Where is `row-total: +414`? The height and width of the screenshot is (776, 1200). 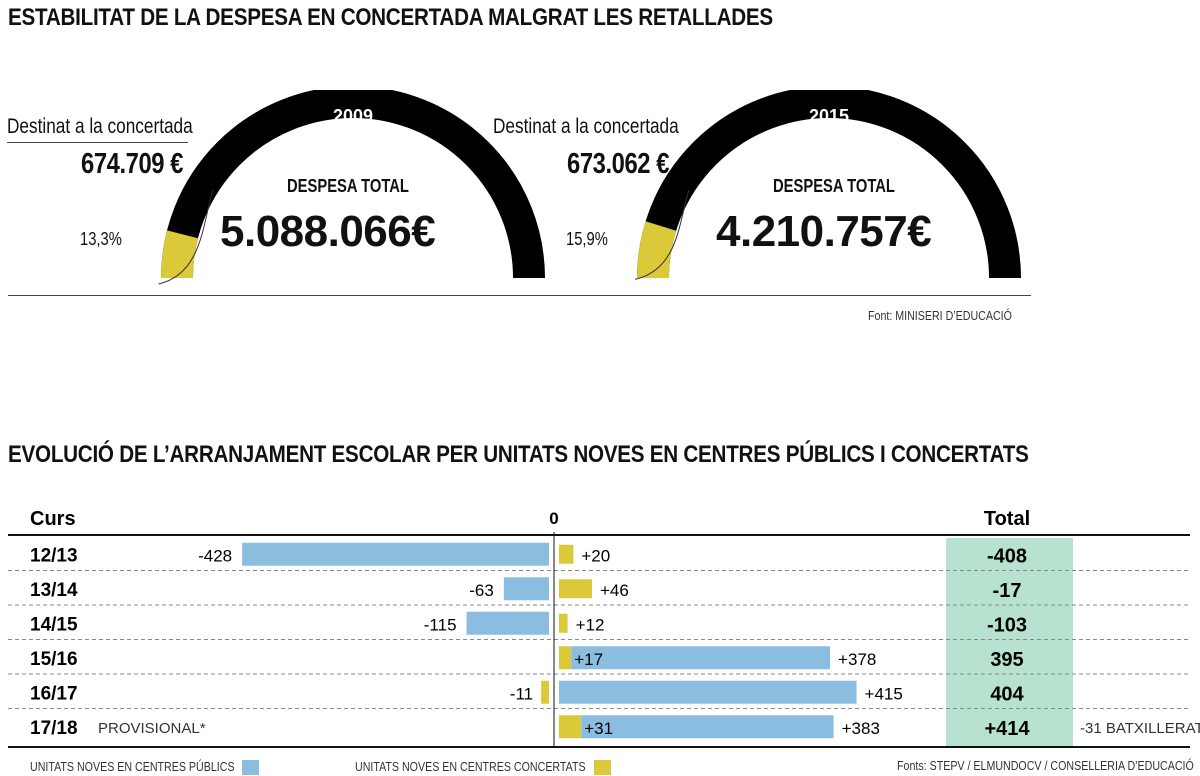
row-total: +414 is located at coordinates (1007, 729).